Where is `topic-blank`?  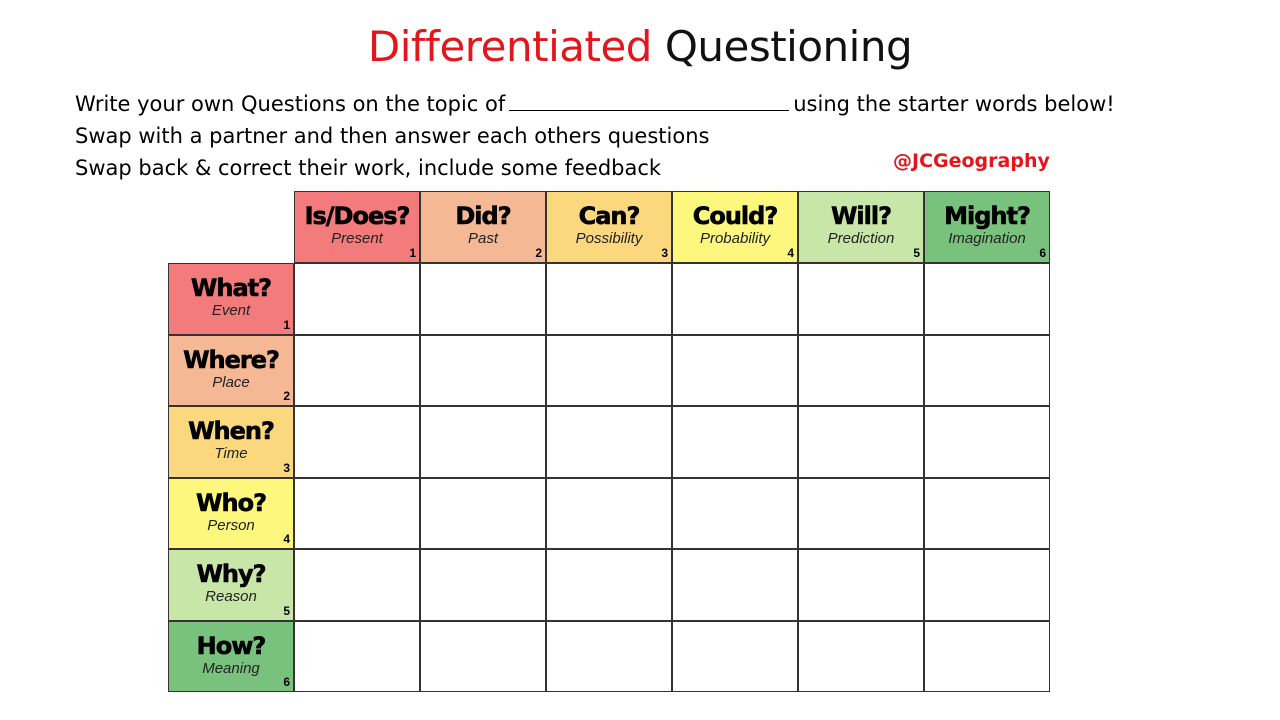
topic-blank is located at coordinates (649, 100).